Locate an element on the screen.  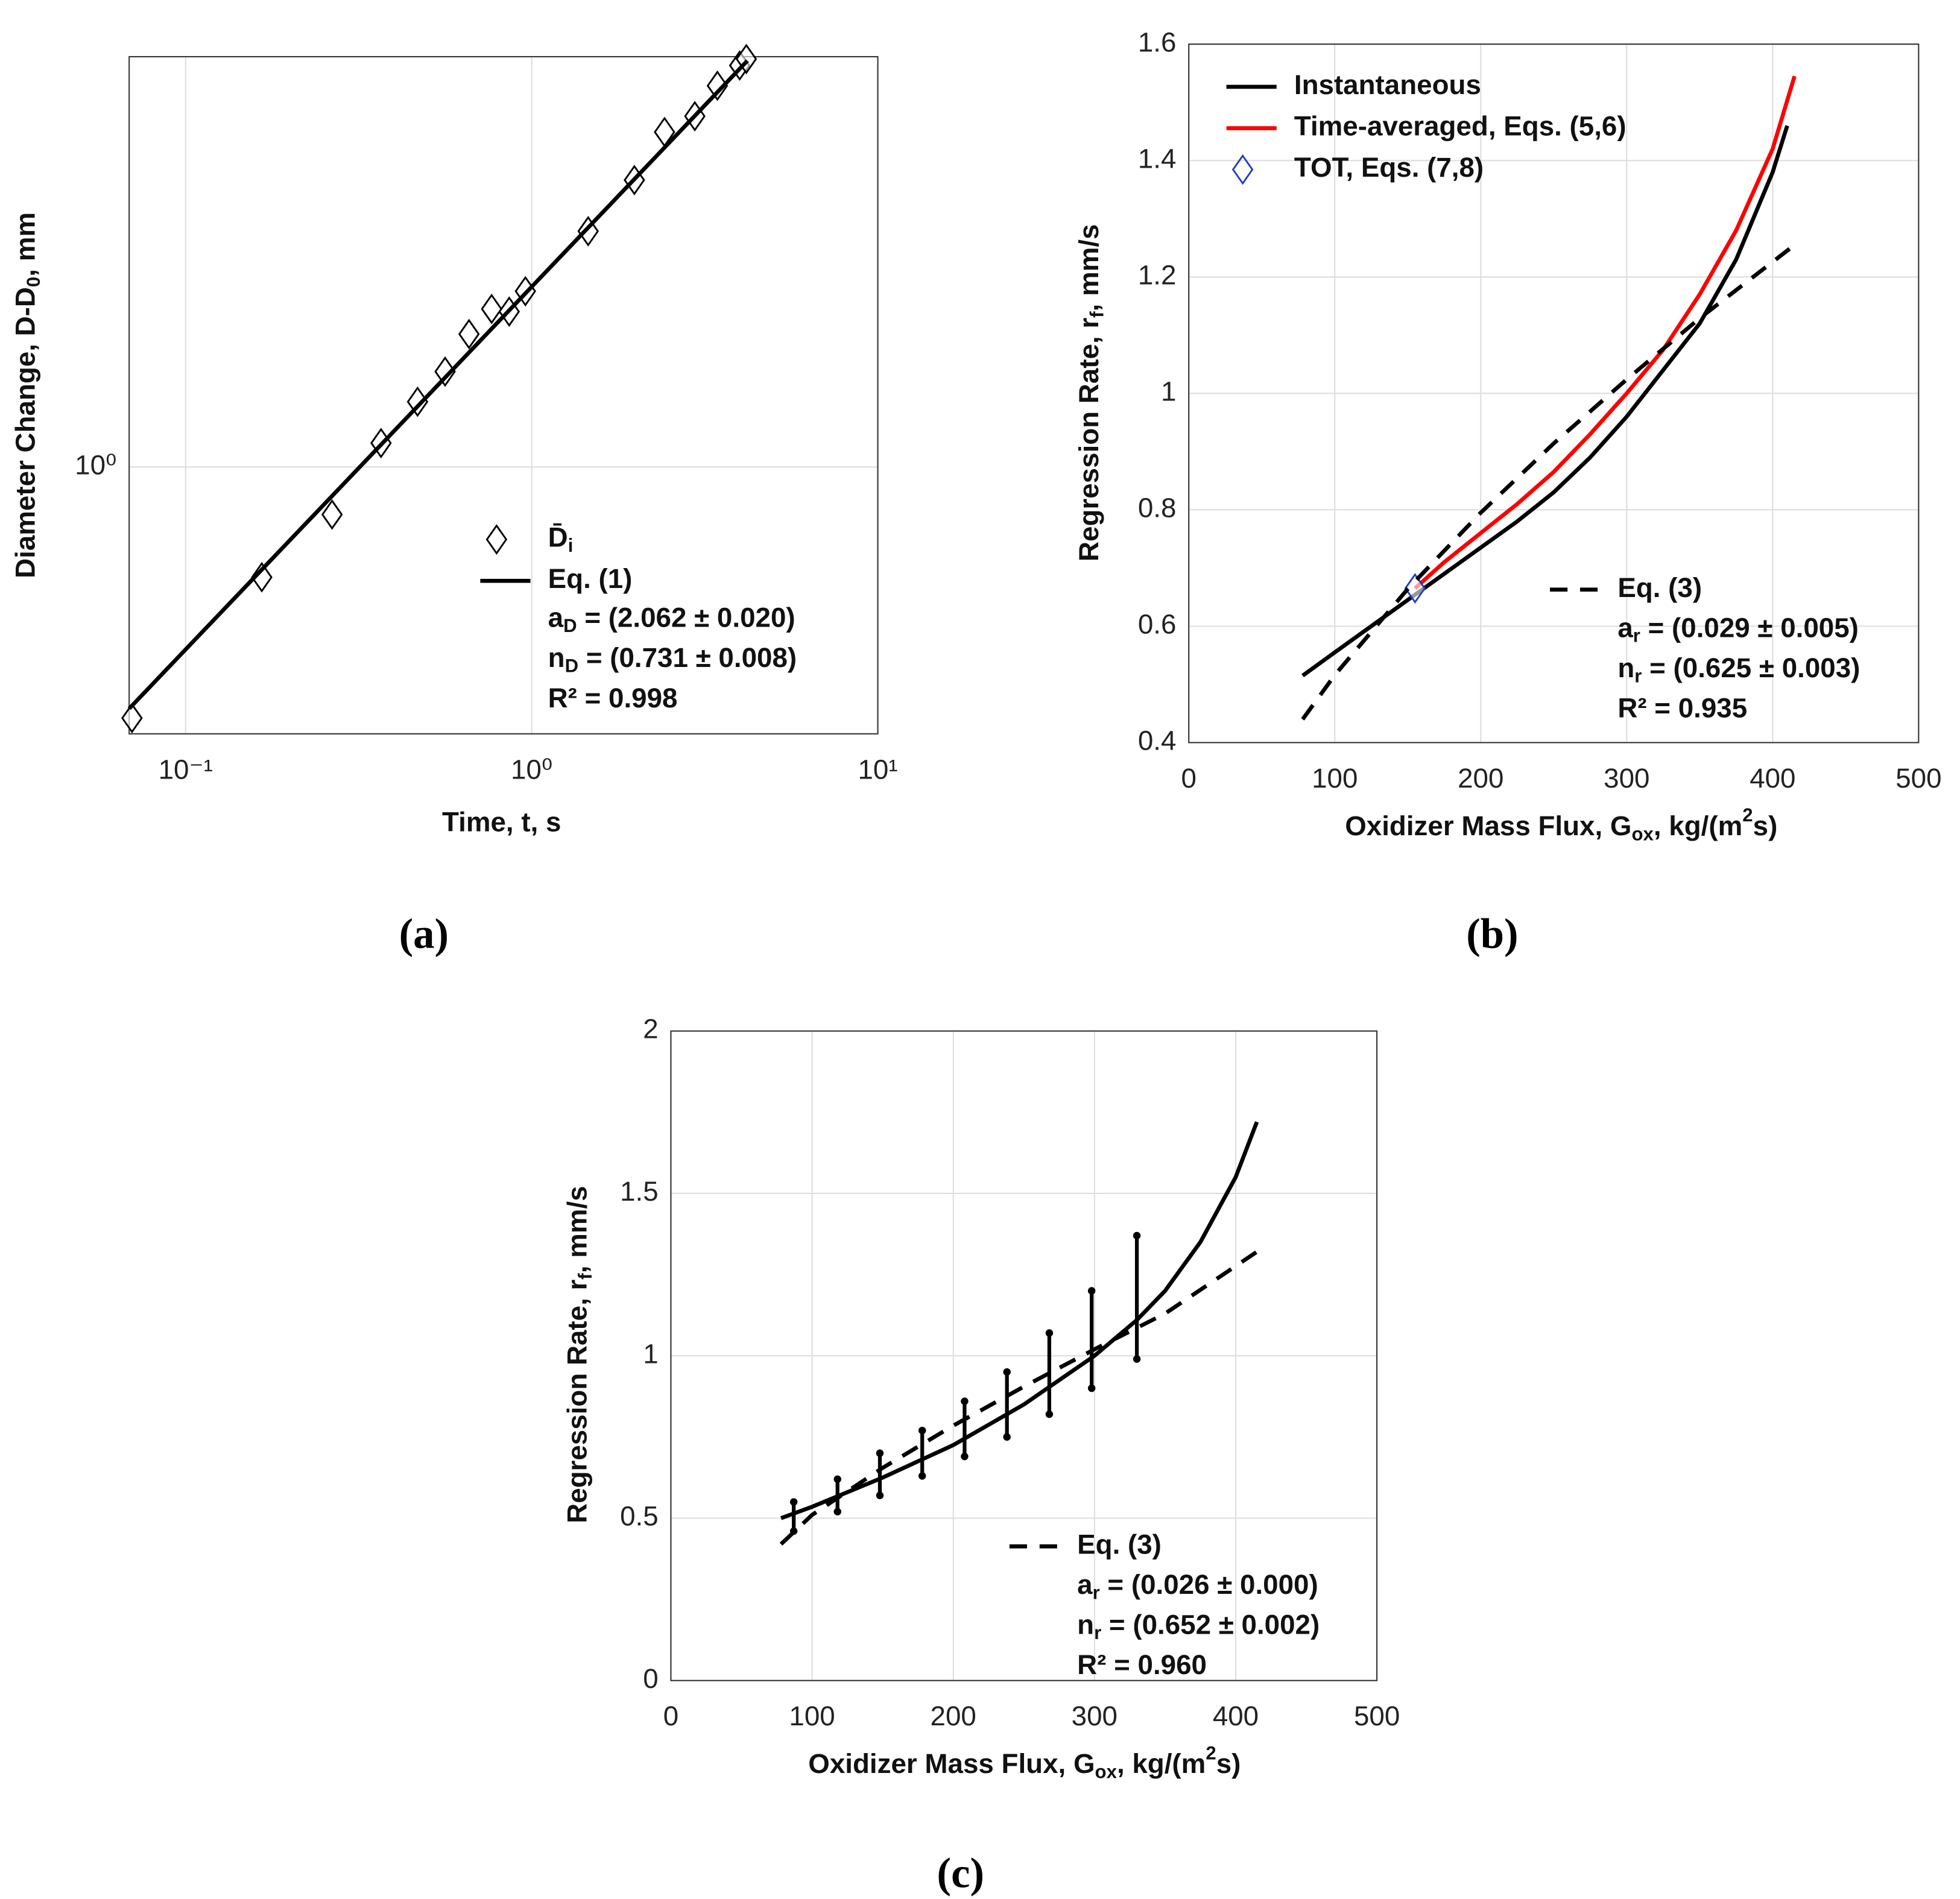
text-part: 2 is located at coordinates (1211, 1753).